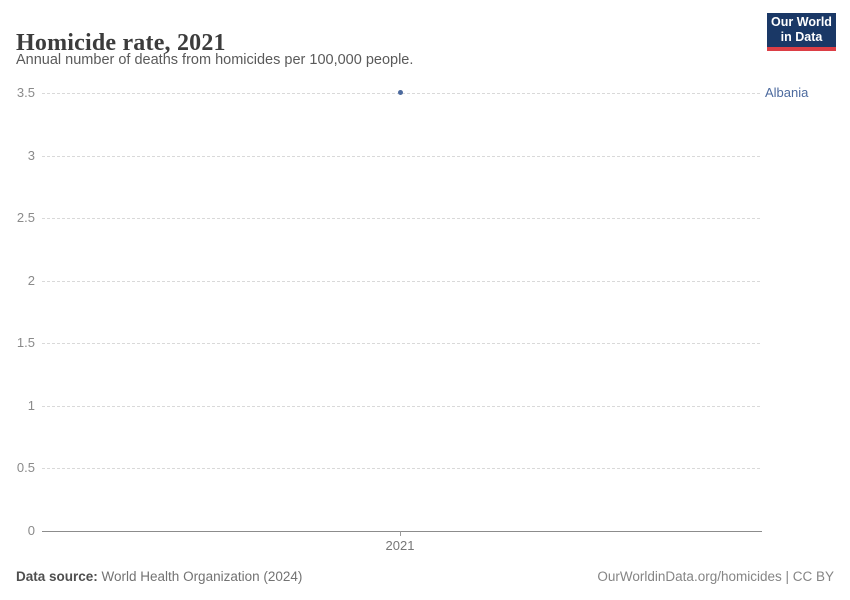  I want to click on entity-label-albania: Albania, so click(787, 92).